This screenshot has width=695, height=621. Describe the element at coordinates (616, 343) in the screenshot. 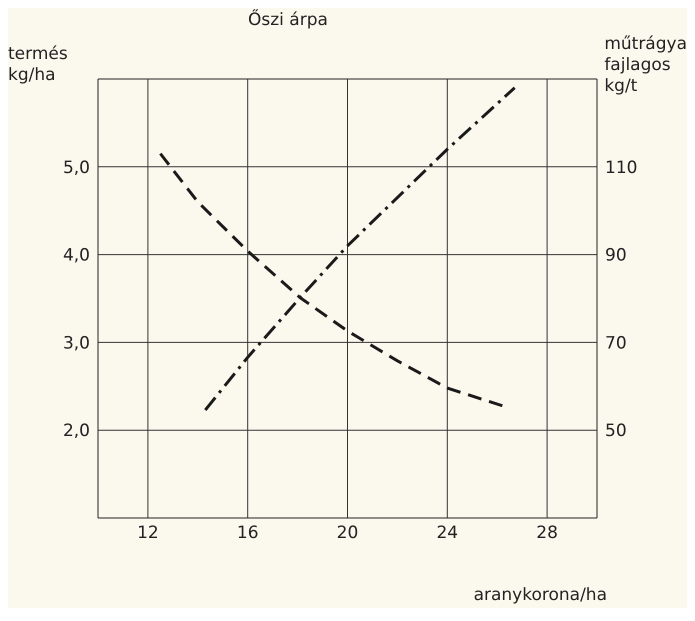

I see `y2-tick-label: 70` at that location.